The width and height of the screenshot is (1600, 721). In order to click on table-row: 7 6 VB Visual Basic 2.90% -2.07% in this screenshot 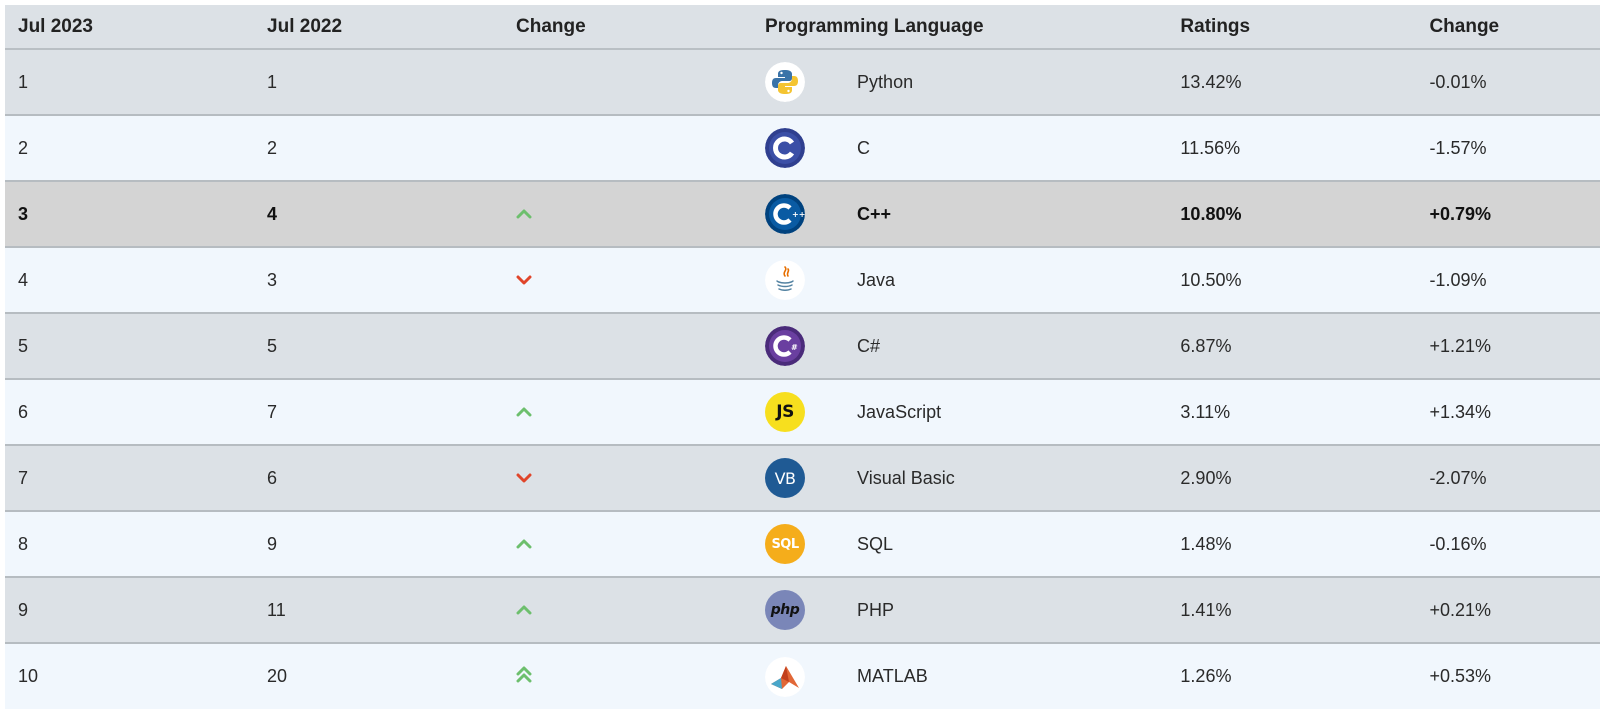, I will do `click(802, 478)`.